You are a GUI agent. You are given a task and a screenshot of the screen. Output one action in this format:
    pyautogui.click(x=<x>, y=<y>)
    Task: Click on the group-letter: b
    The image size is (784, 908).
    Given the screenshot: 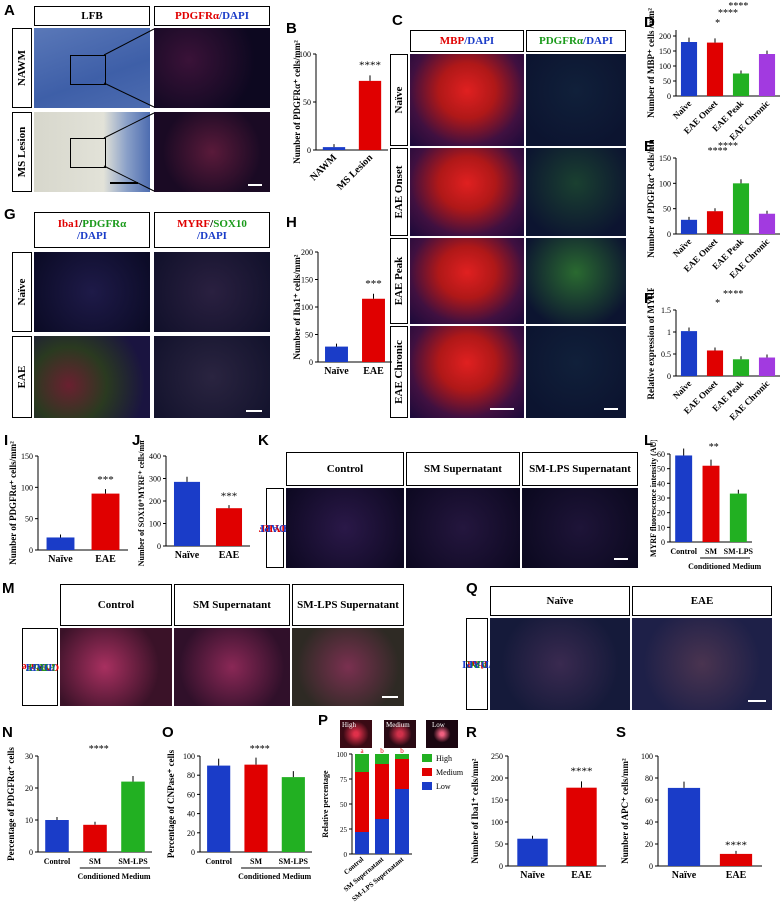 What is the action you would take?
    pyautogui.click(x=402, y=751)
    